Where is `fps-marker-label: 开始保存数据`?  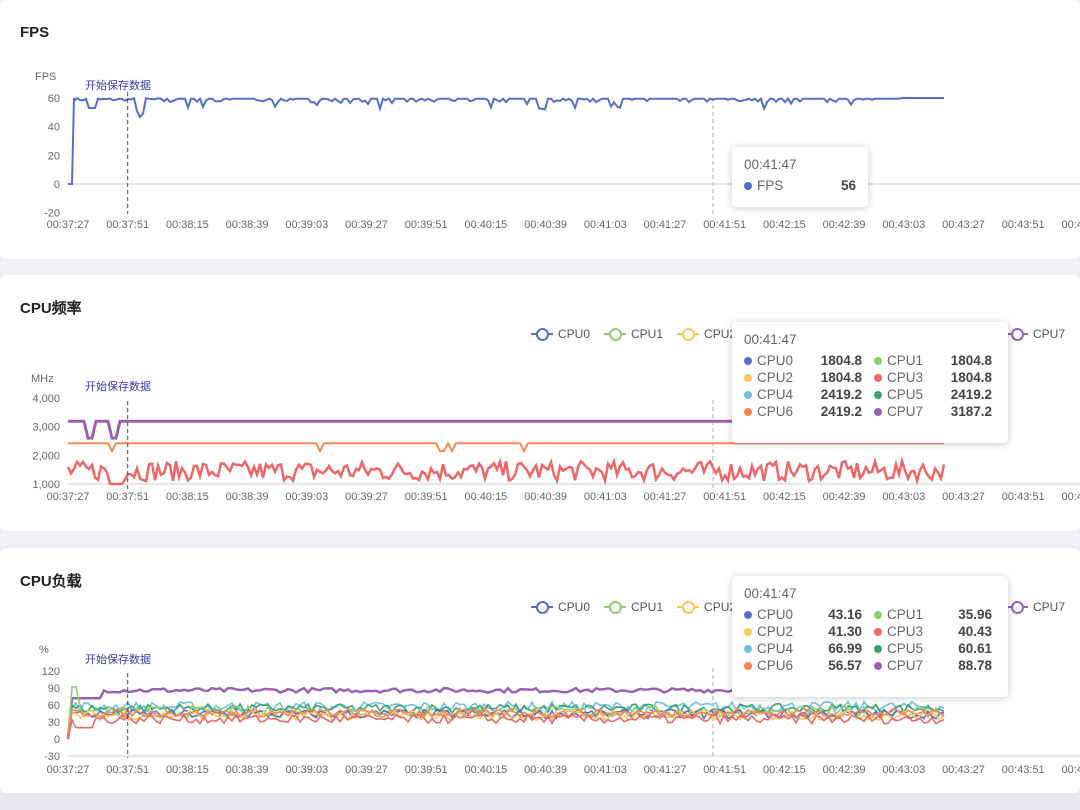 fps-marker-label: 开始保存数据 is located at coordinates (118, 85).